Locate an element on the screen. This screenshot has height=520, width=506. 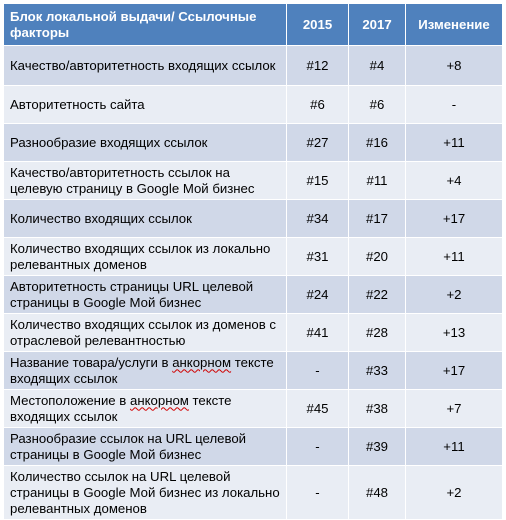
factor-cell: Количество входящих ссылок is located at coordinates (145, 218).